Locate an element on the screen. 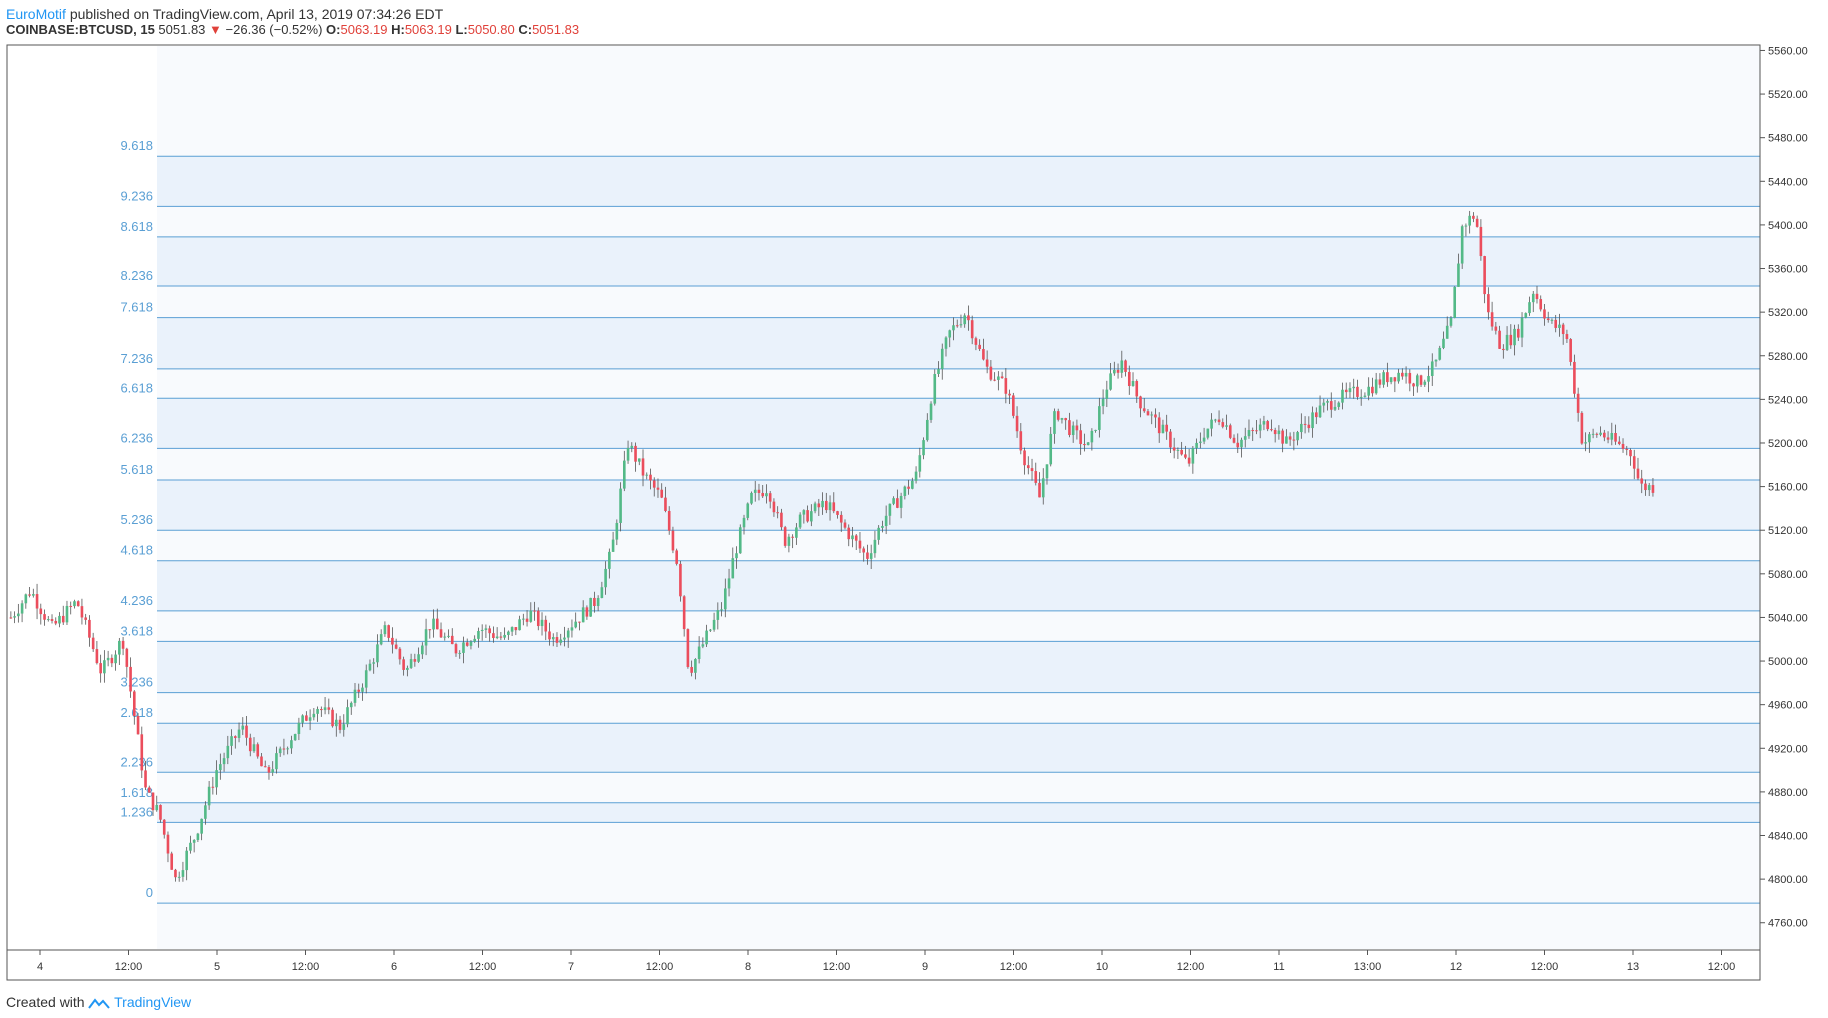  open-label: O: is located at coordinates (333, 29).